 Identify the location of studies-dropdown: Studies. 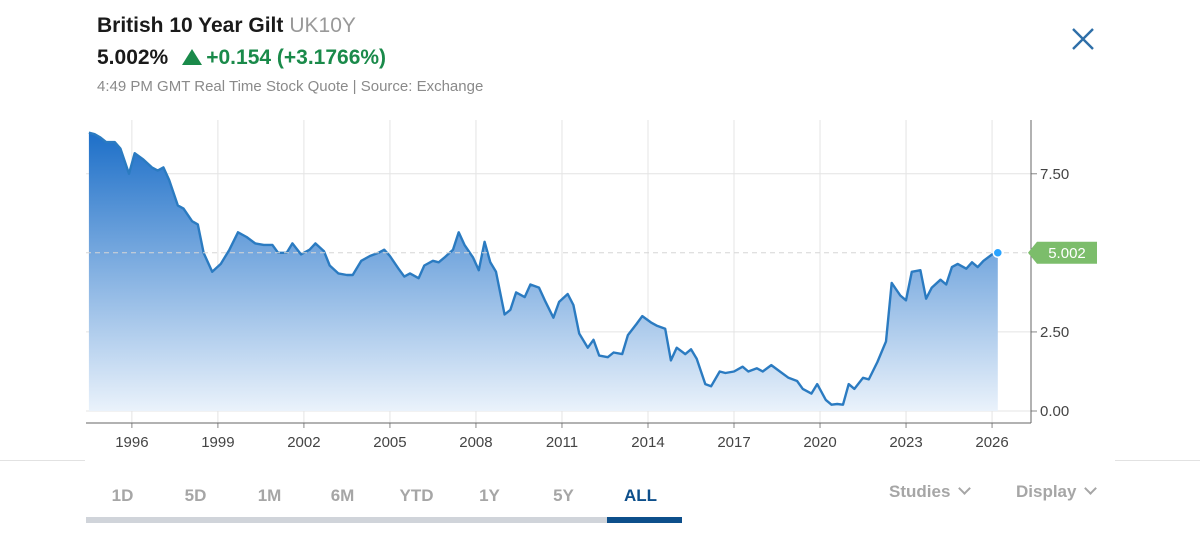
(930, 492).